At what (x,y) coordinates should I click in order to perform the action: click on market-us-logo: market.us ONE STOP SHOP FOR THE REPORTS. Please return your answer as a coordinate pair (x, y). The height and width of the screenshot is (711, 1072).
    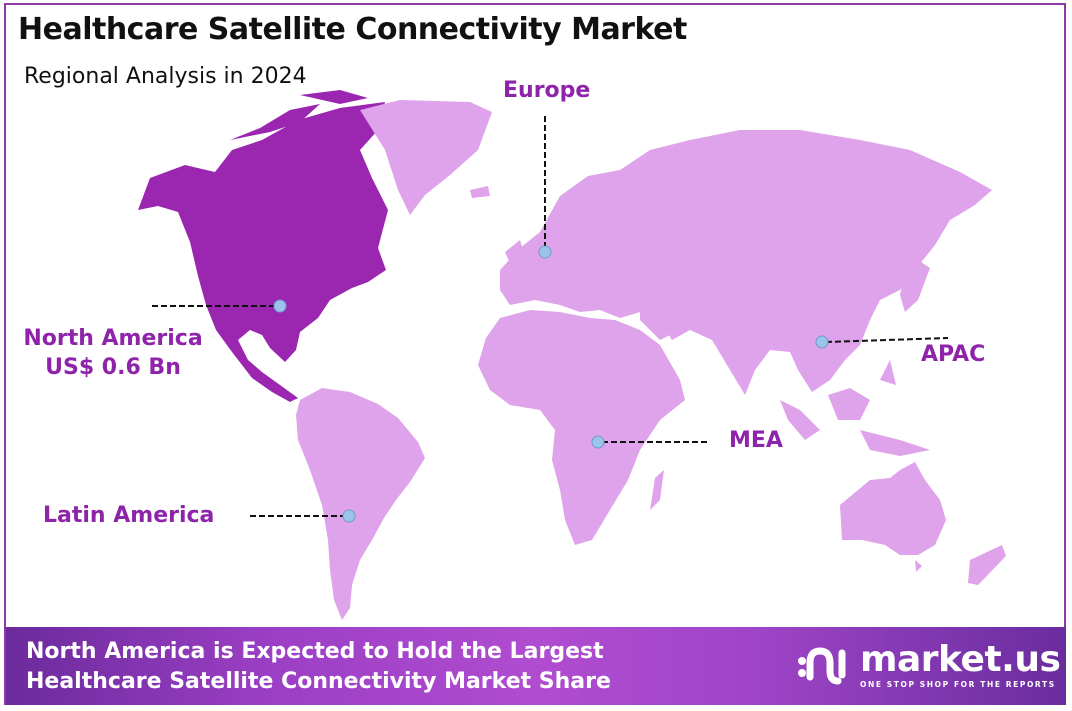
    Looking at the image, I should click on (928, 663).